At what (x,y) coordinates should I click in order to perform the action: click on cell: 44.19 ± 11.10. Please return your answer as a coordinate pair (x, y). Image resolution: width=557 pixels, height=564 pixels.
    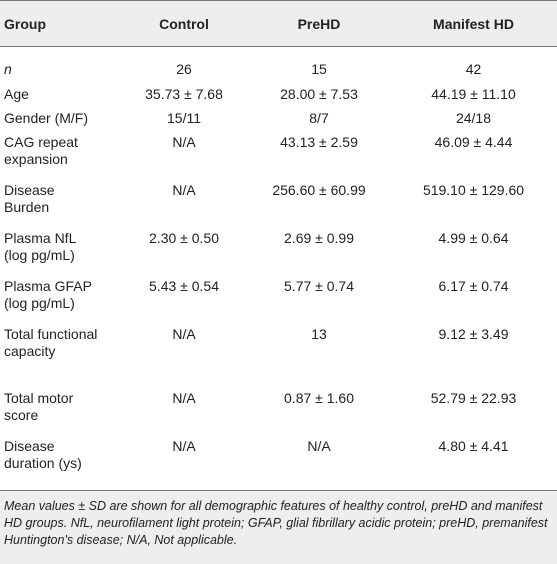
    Looking at the image, I should click on (473, 93).